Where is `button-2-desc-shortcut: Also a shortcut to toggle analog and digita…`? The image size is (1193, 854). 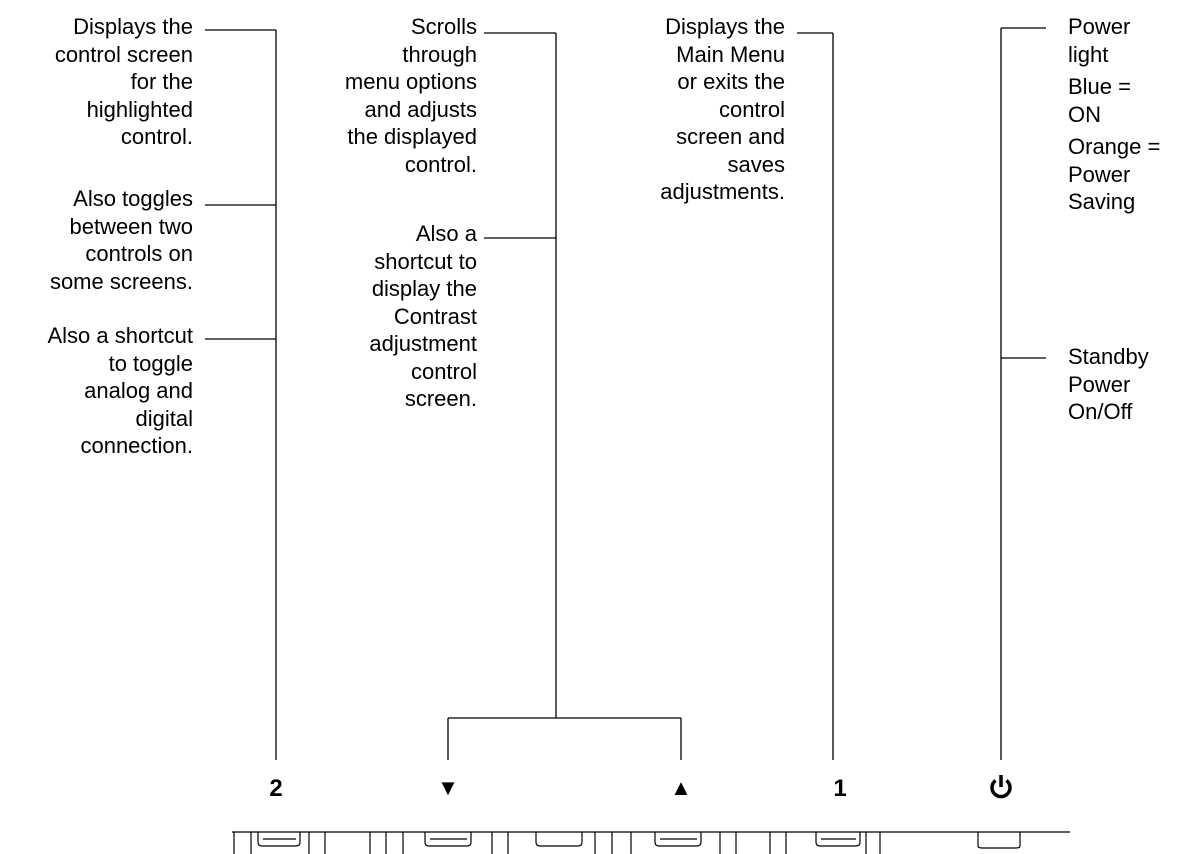 button-2-desc-shortcut: Also a shortcut to toggle analog and digita… is located at coordinates (120, 390).